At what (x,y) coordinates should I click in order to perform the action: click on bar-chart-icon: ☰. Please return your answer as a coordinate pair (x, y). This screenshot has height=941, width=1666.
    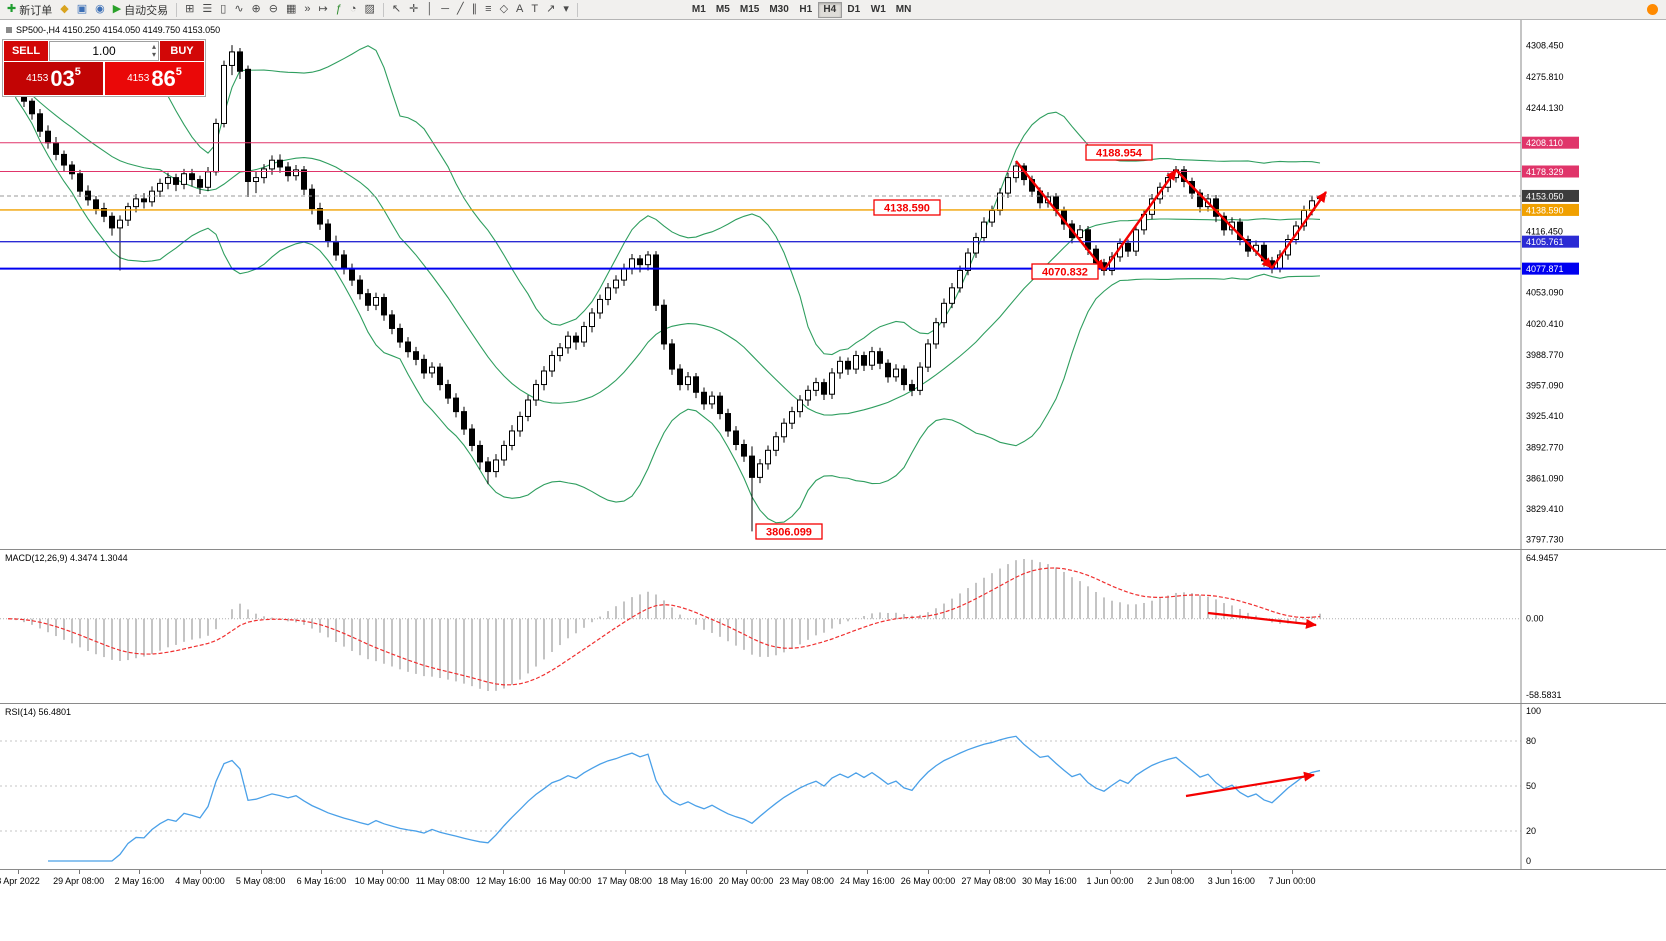
    Looking at the image, I should click on (207, 10).